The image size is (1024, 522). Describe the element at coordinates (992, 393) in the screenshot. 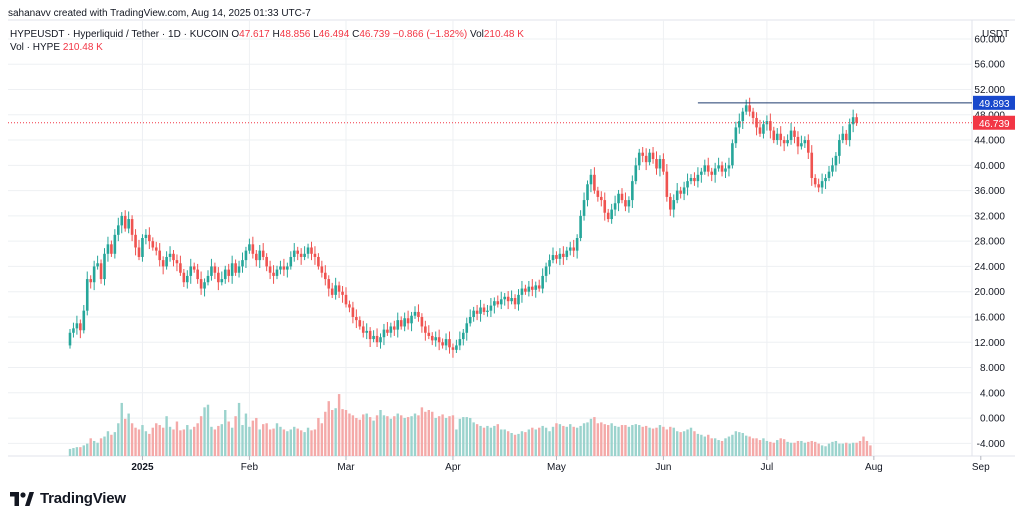

I see `y-tick-label: 4.000` at that location.